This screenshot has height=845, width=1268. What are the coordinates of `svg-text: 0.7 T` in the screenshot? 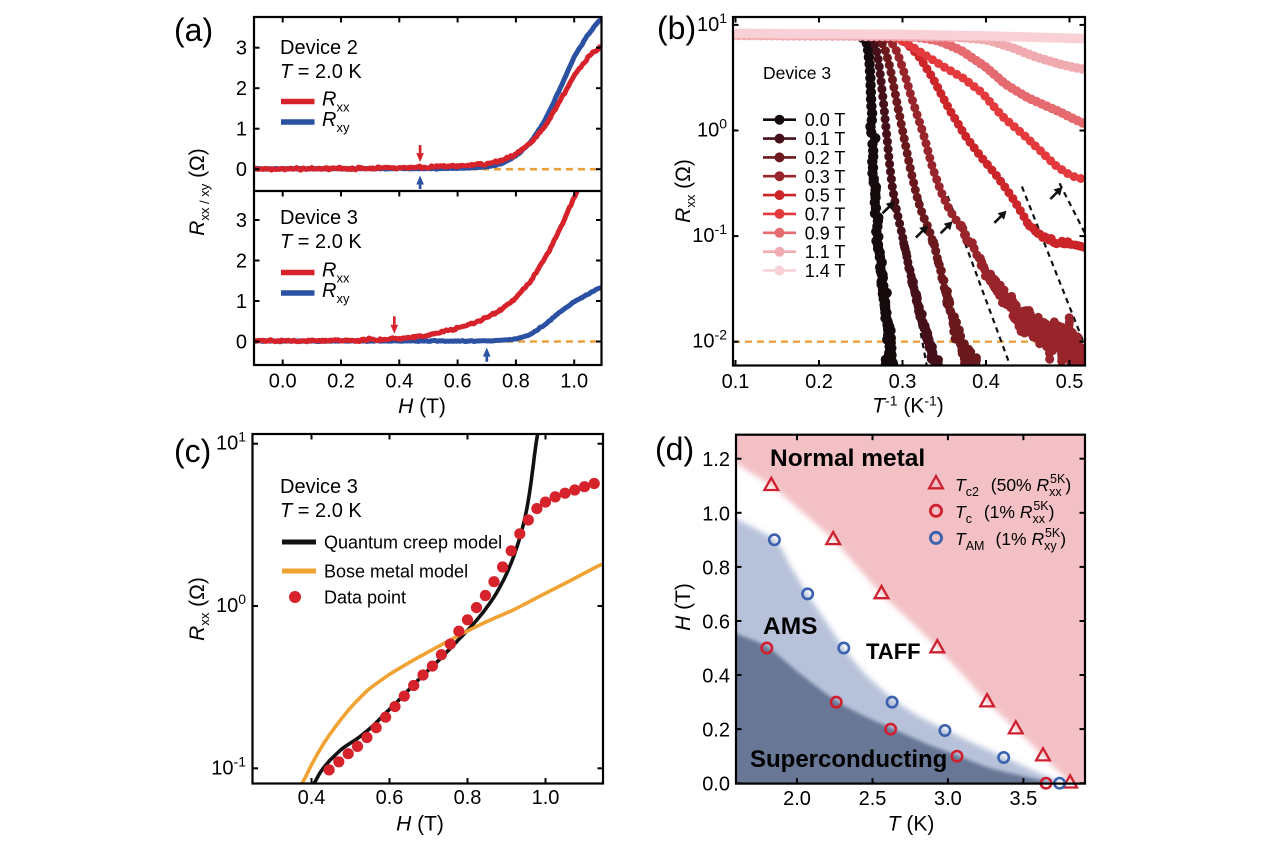 It's located at (825, 214).